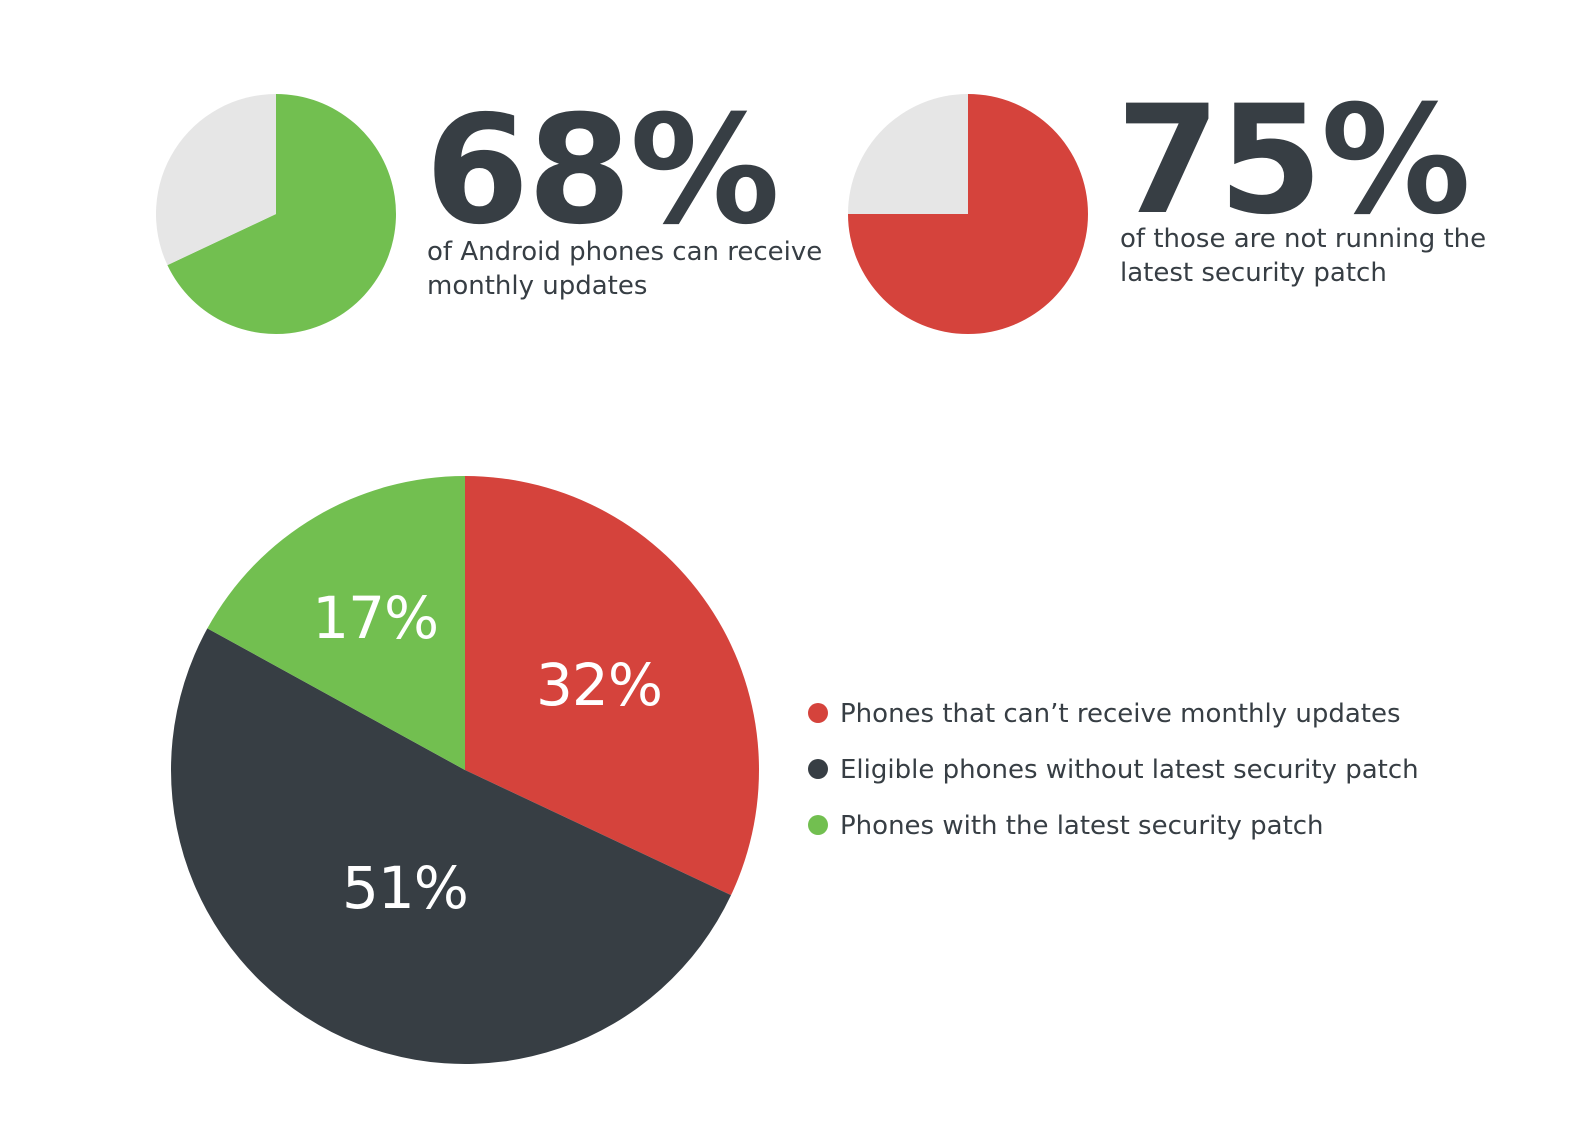 Image resolution: width=1576 pixels, height=1126 pixels. I want to click on pie-not-running-patch, so click(968, 214).